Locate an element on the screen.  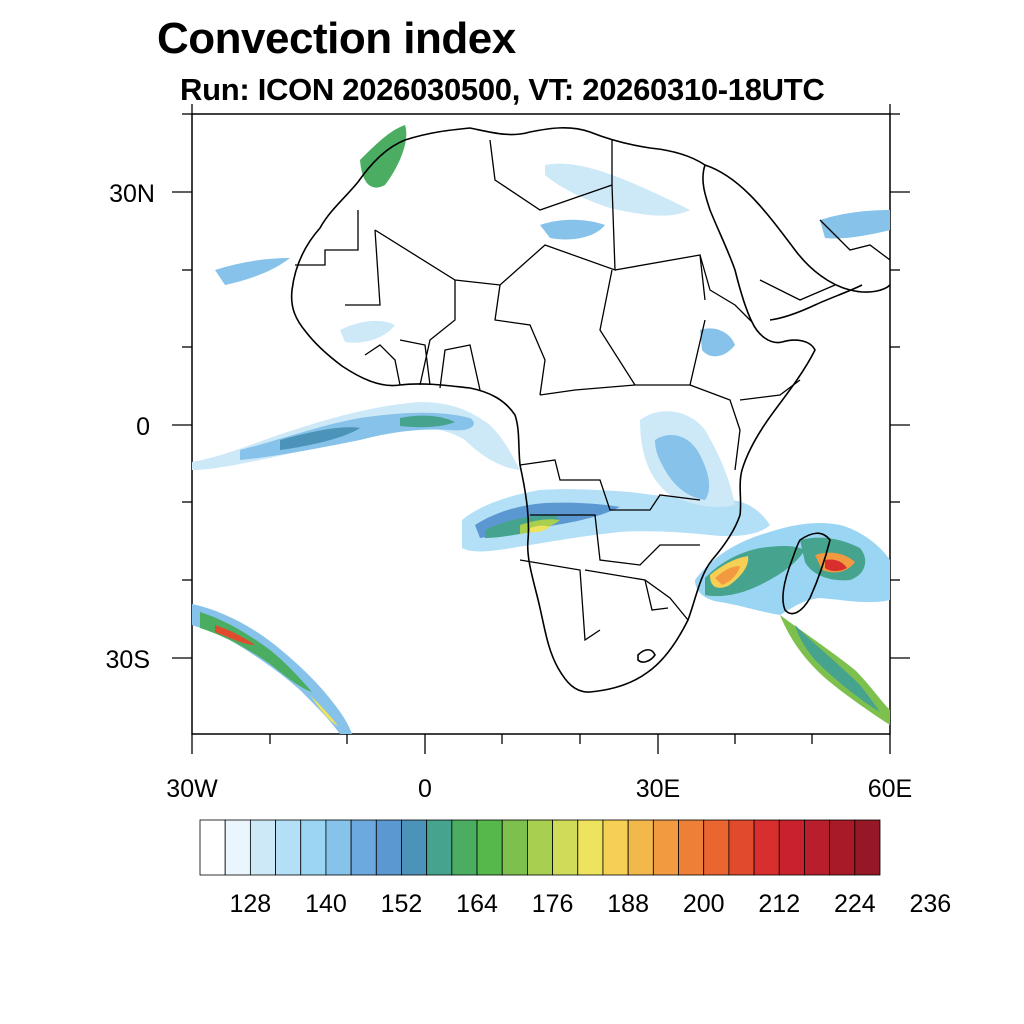
lon-label-30e: 30E is located at coordinates (658, 789).